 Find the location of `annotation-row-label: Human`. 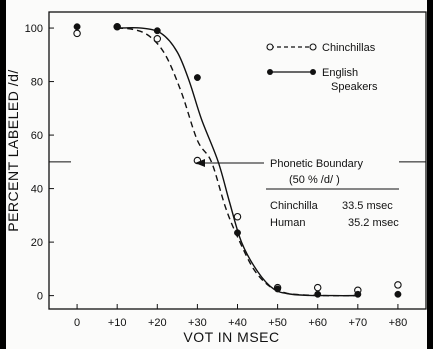

annotation-row-label: Human is located at coordinates (287, 223).